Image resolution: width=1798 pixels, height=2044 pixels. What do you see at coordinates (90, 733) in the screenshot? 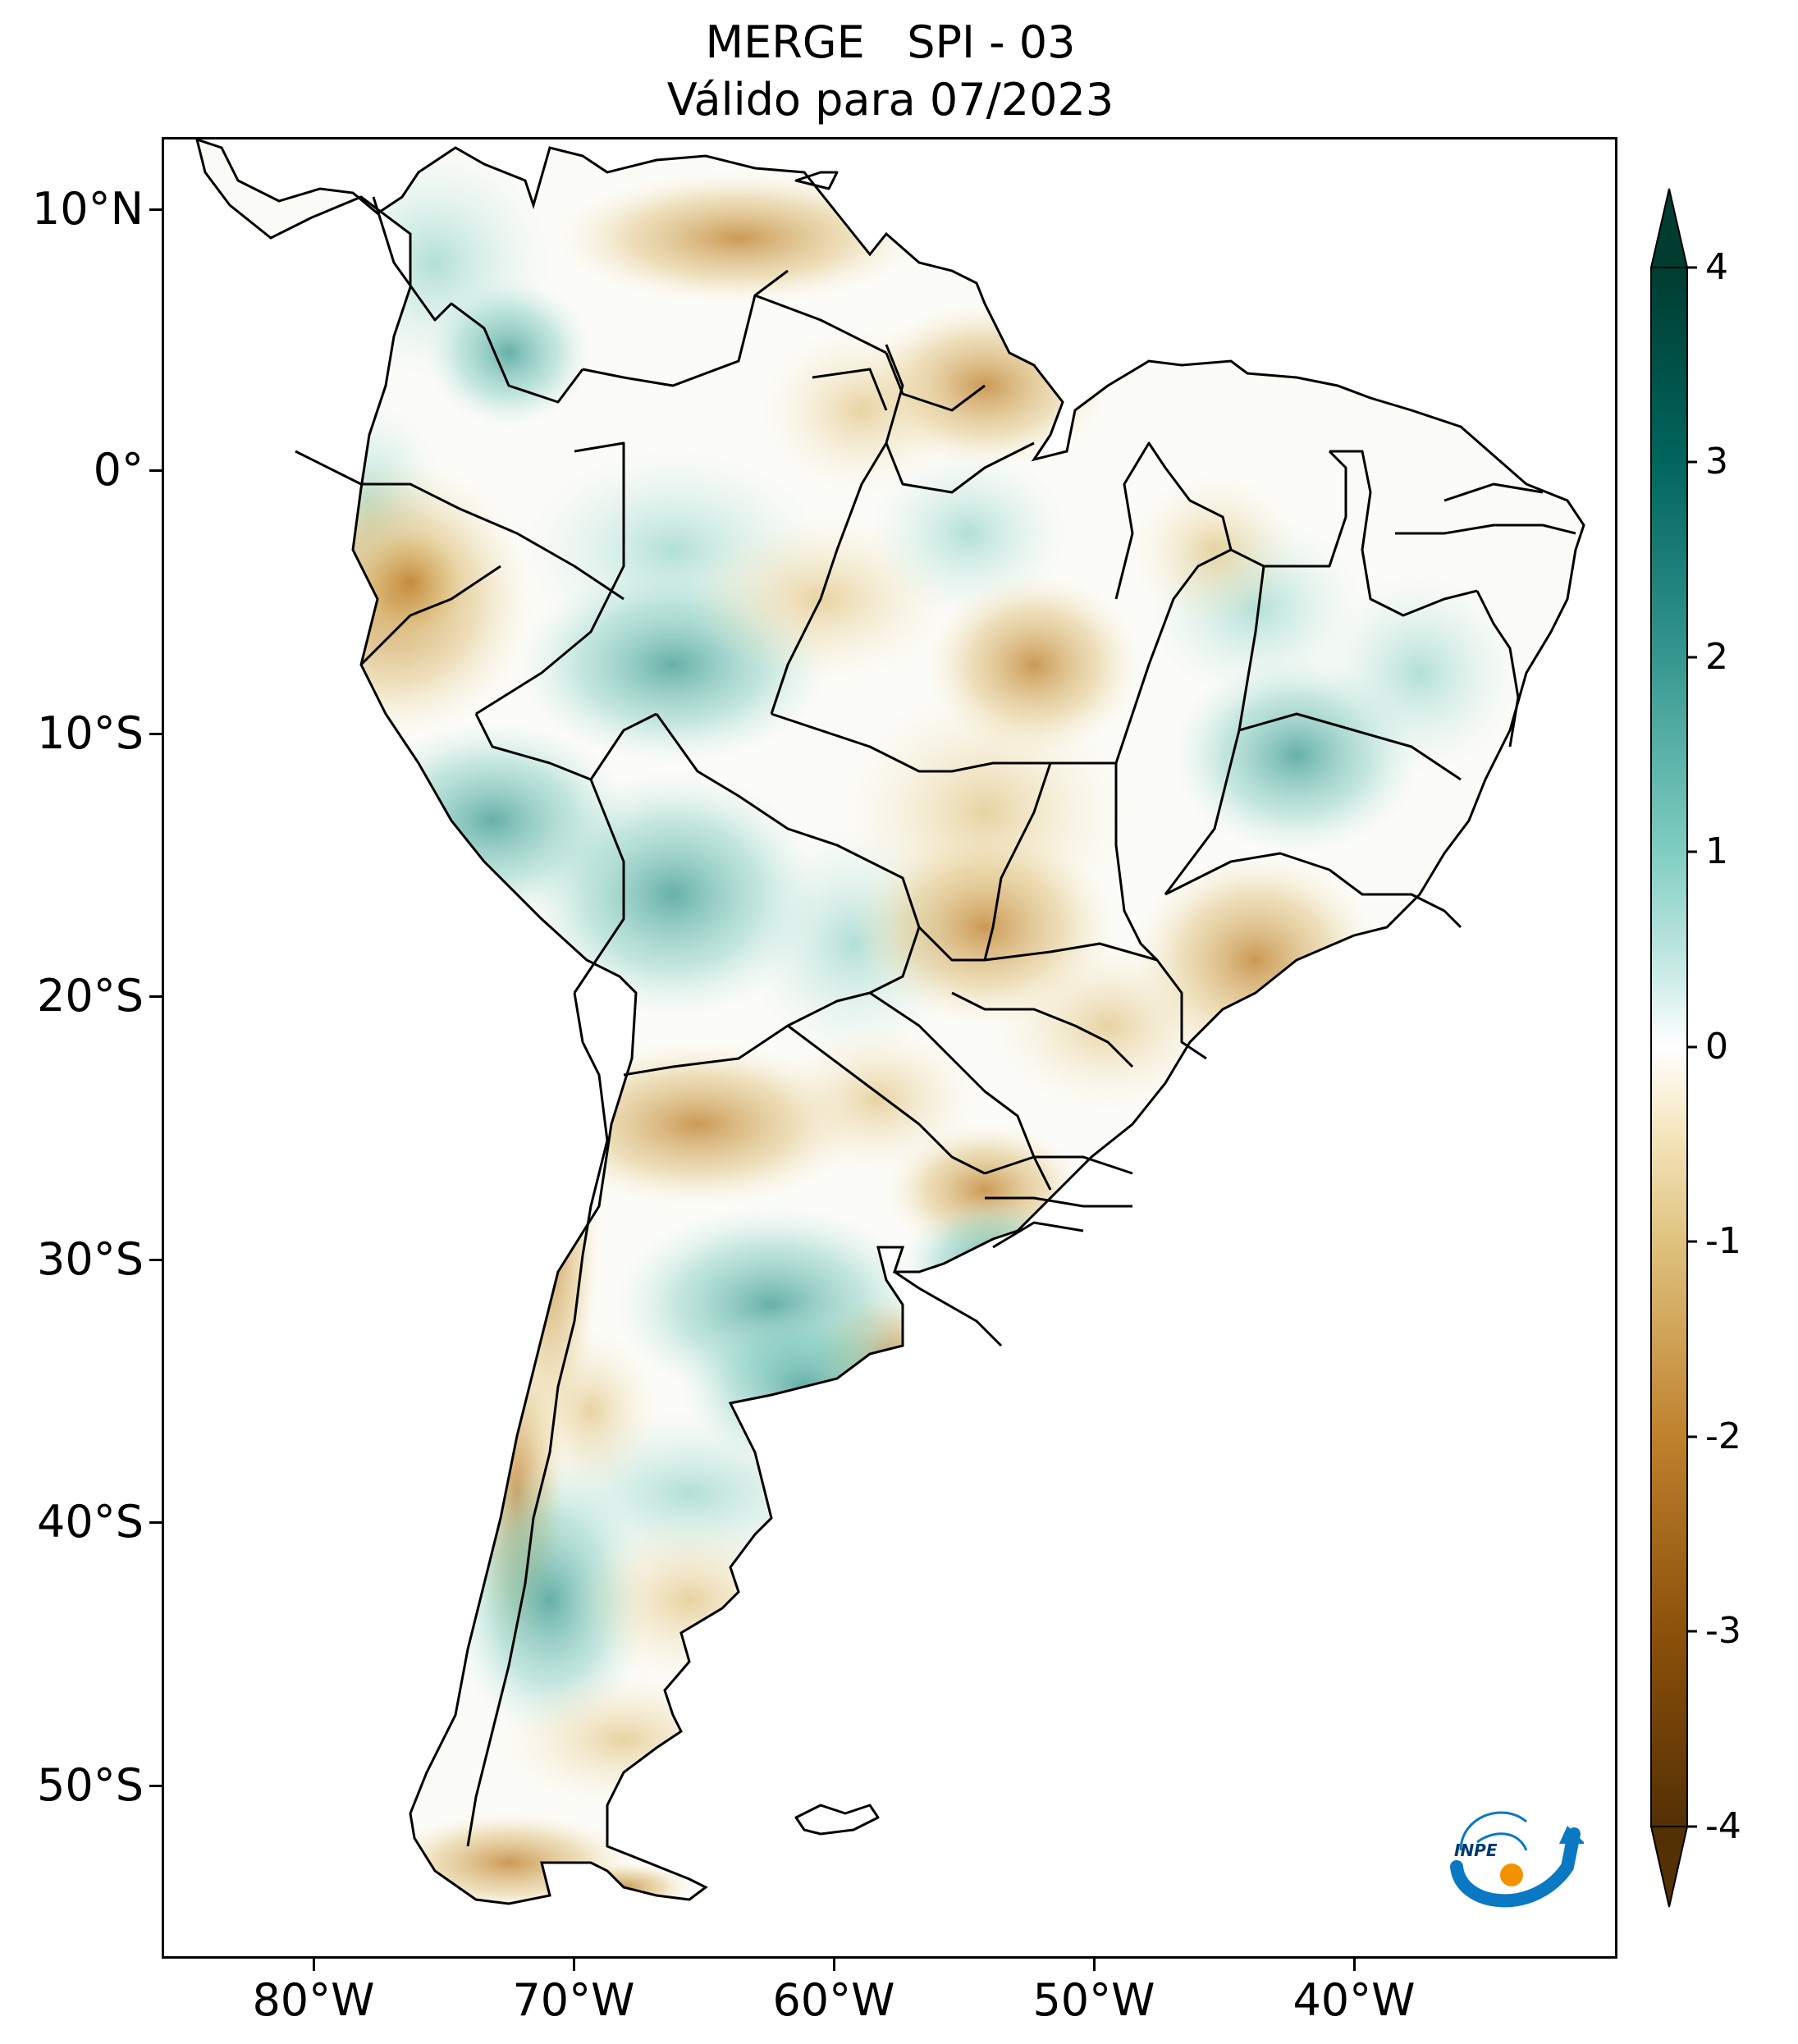
I see `lat-label-10s: 10°S` at bounding box center [90, 733].